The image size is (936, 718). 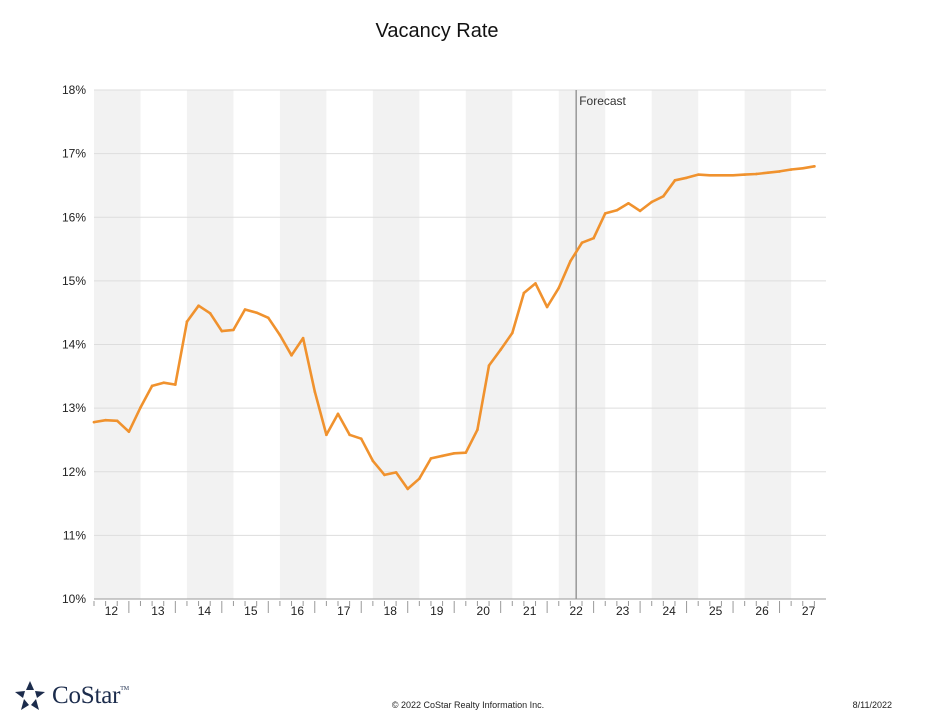 What do you see at coordinates (344, 611) in the screenshot?
I see `x-tick-label: 17` at bounding box center [344, 611].